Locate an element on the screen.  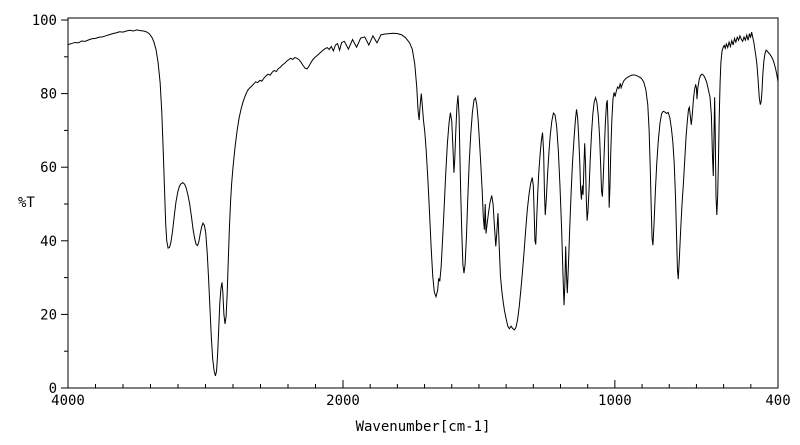
y-tick-label: 20 is located at coordinates (48, 315).